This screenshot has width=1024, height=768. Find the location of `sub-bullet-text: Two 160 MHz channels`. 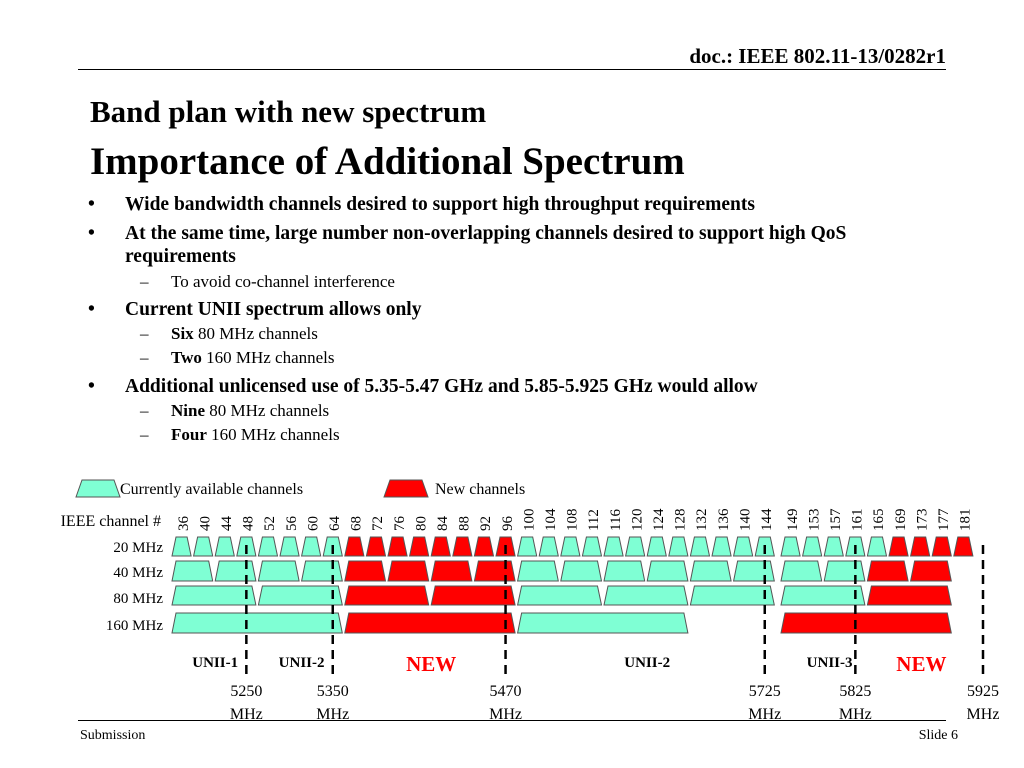

sub-bullet-text: Two 160 MHz channels is located at coordinates (253, 358).